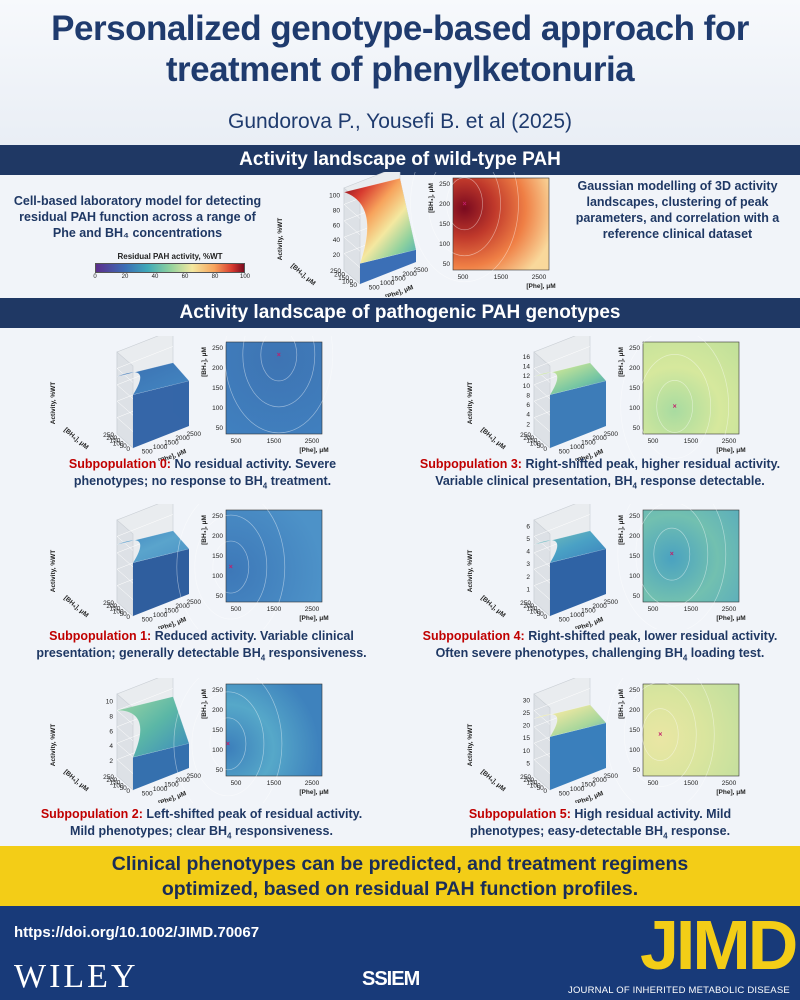 The image size is (800, 1000). What do you see at coordinates (634, 486) in the screenshot?
I see `subscript: 4` at bounding box center [634, 486].